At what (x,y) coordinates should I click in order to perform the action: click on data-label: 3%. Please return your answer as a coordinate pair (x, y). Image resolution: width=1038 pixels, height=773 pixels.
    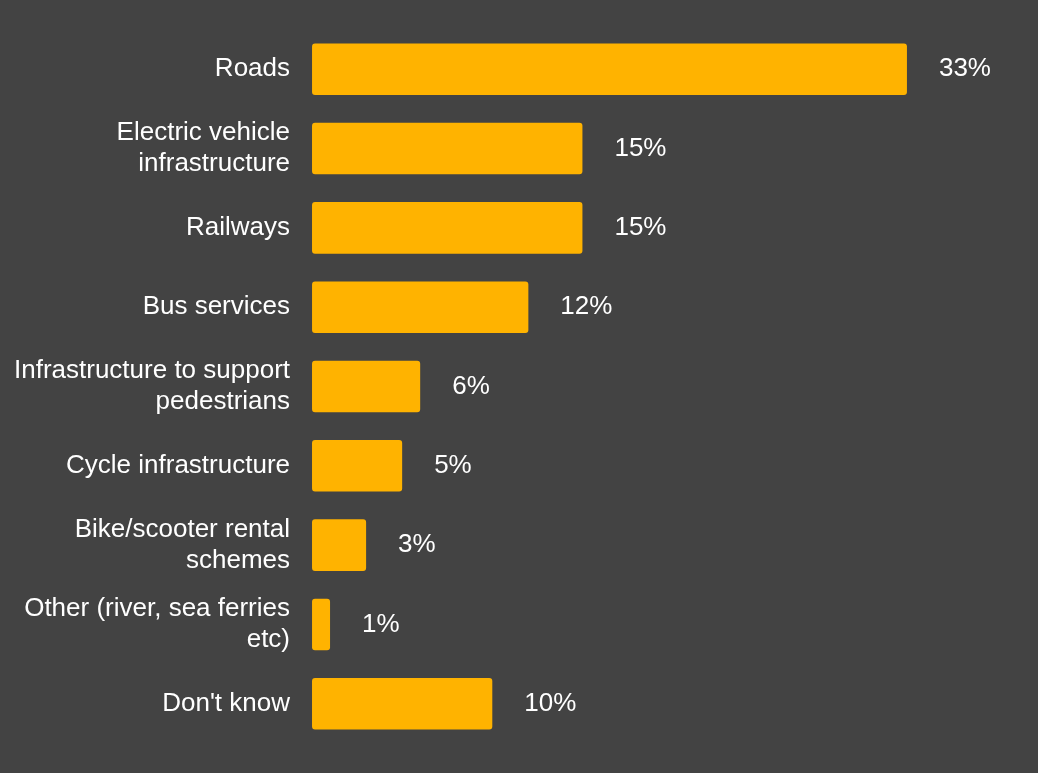
    Looking at the image, I should click on (417, 543).